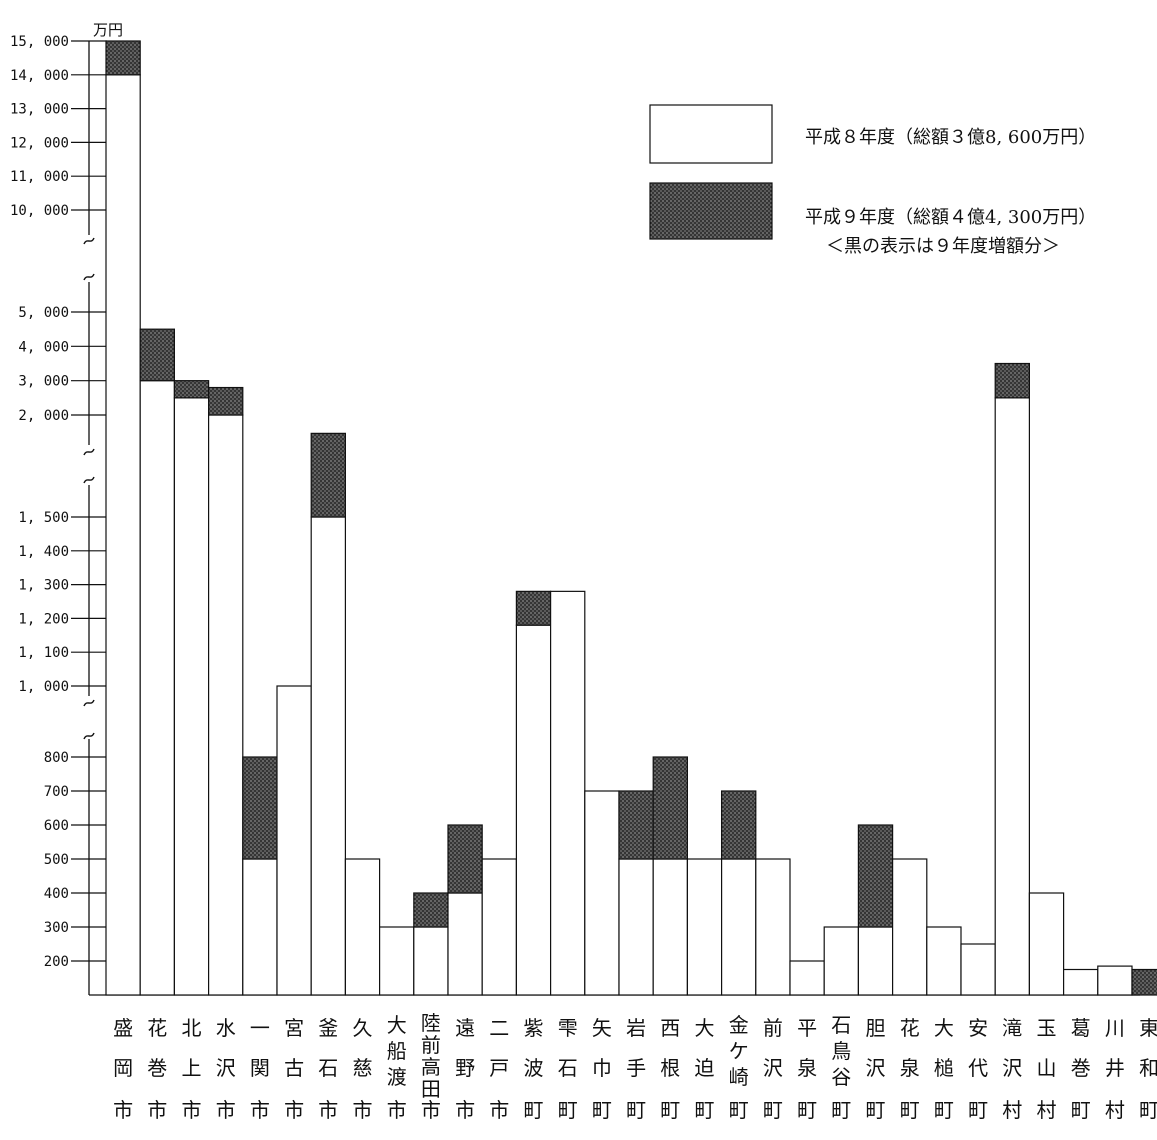  Describe the element at coordinates (465, 1069) in the screenshot. I see `category-label: 遠野市` at that location.